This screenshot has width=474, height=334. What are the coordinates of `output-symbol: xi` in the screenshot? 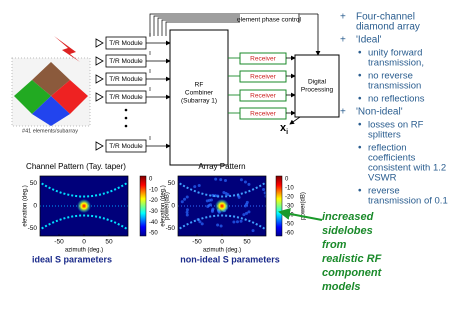 It's located at (284, 129).